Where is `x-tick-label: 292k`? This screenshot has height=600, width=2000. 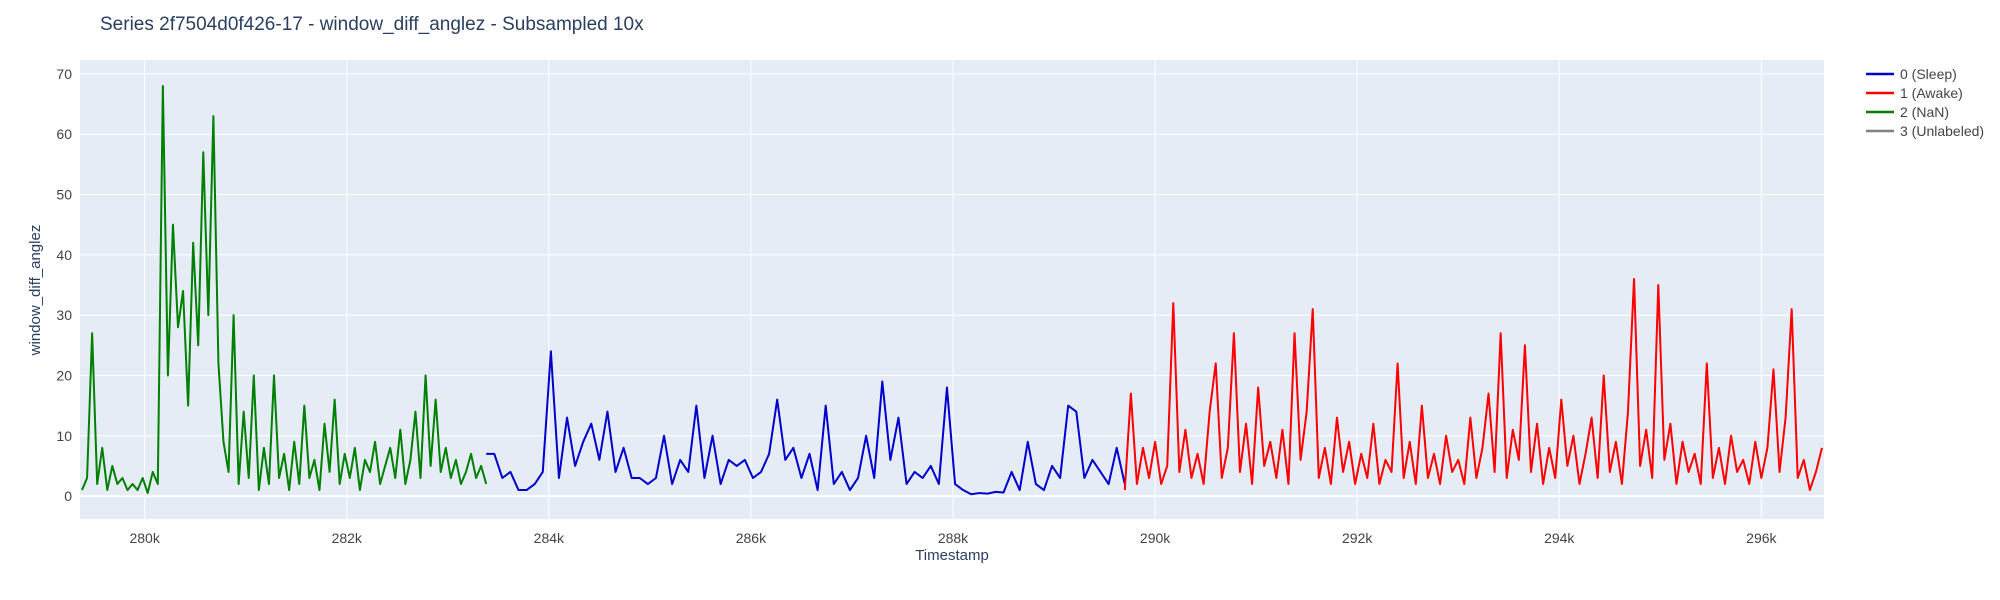 x-tick-label: 292k is located at coordinates (1357, 538).